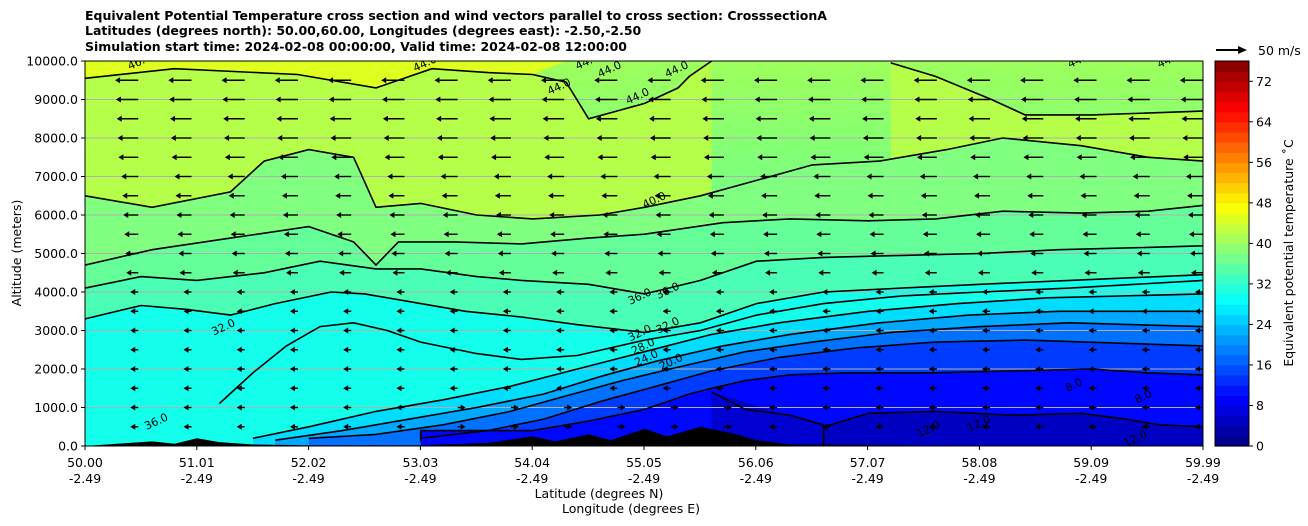 This screenshot has height=526, width=1308. I want to click on y-tick-label-5: 5000.0, so click(56, 253).